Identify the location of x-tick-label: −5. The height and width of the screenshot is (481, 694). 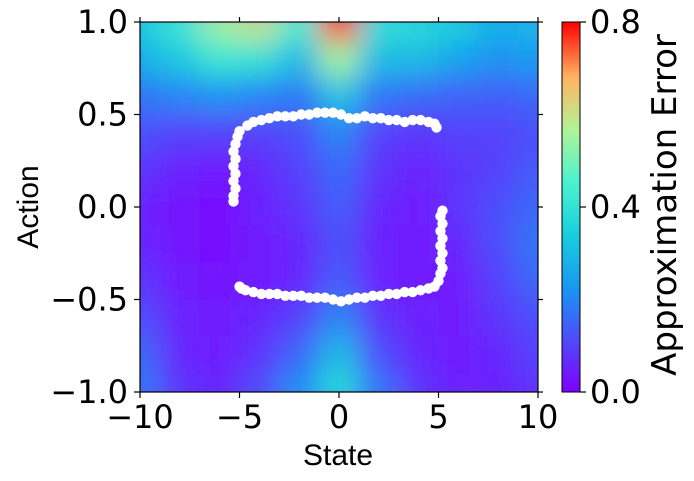
(239, 417).